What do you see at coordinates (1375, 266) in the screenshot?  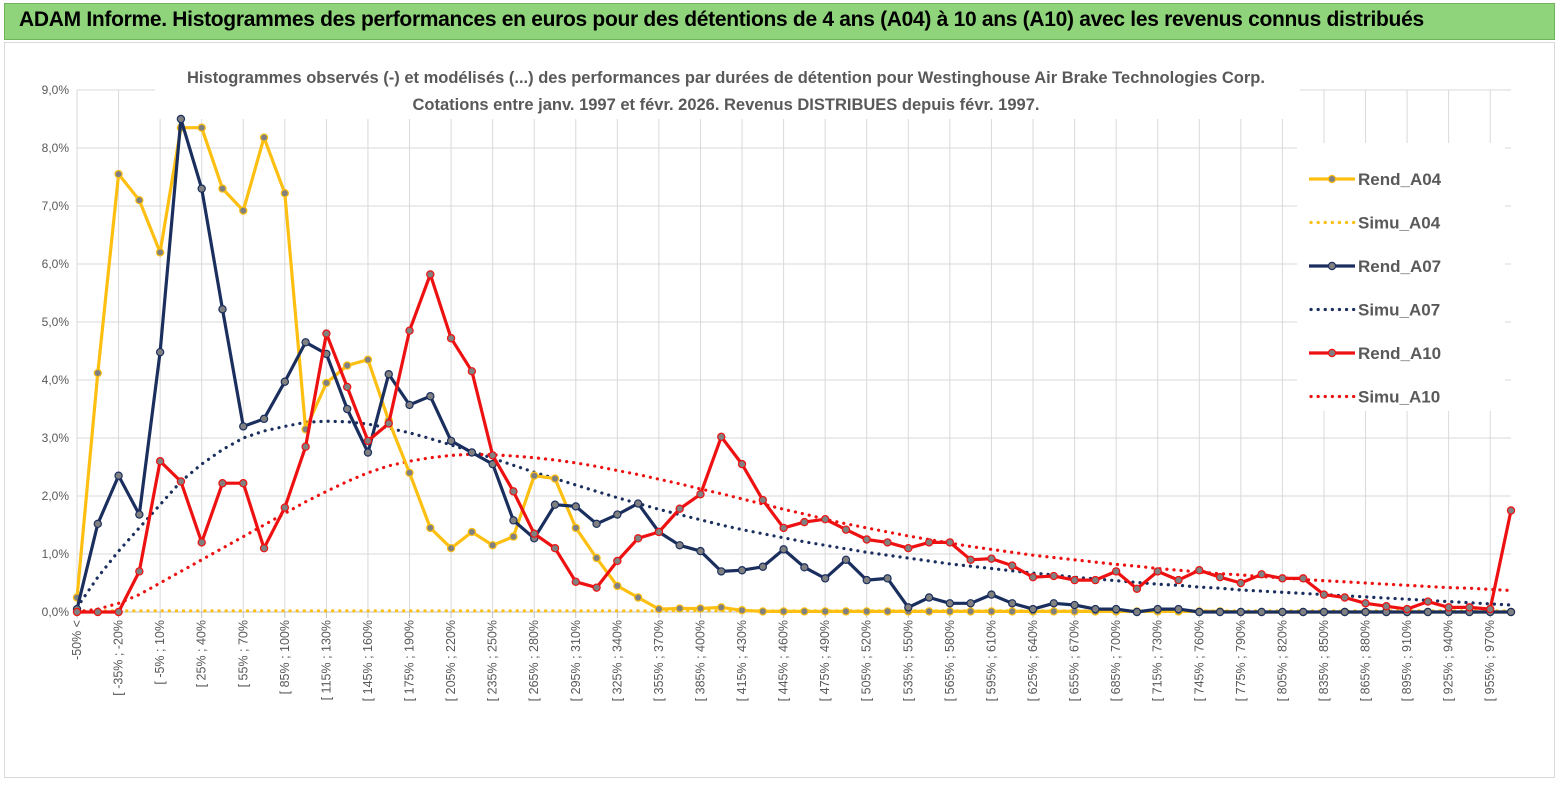 I see `legend-item: Rend_A07` at bounding box center [1375, 266].